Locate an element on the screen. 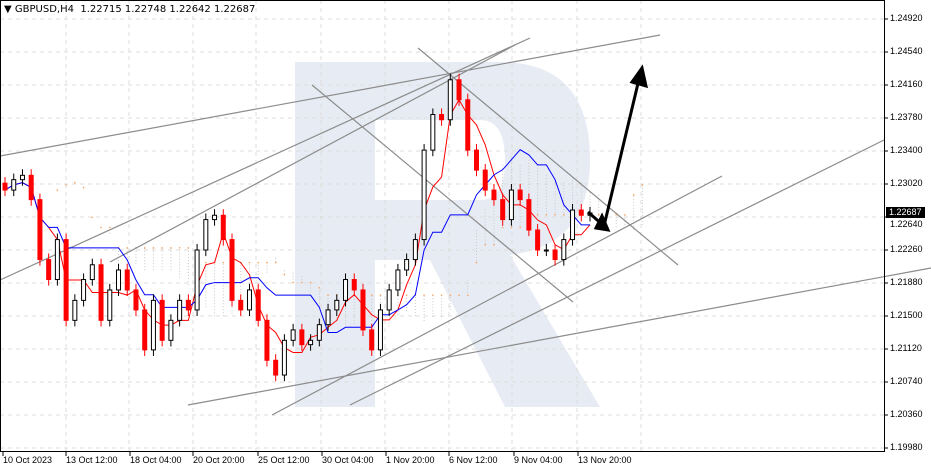 Image resolution: width=931 pixels, height=471 pixels. x-tick-label: 10 Oct 2023 is located at coordinates (28, 460).